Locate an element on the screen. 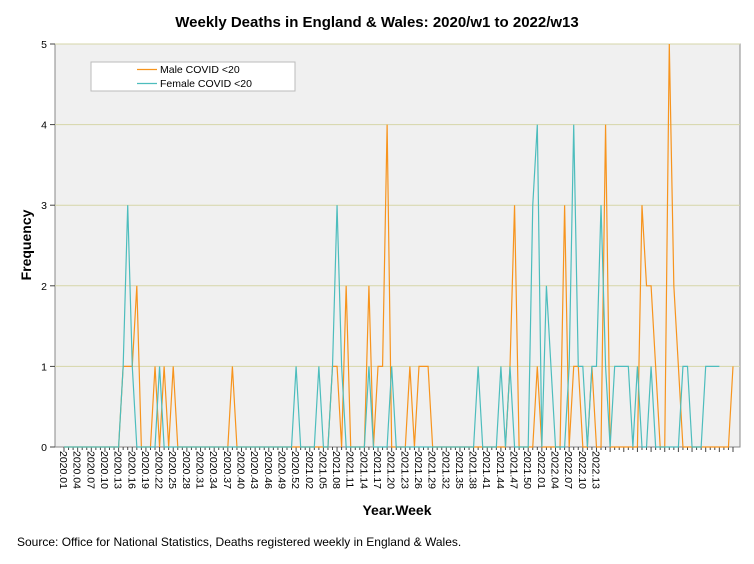 Image resolution: width=754 pixels, height=564 pixels. y-tick-label-1: 1 is located at coordinates (44, 367).